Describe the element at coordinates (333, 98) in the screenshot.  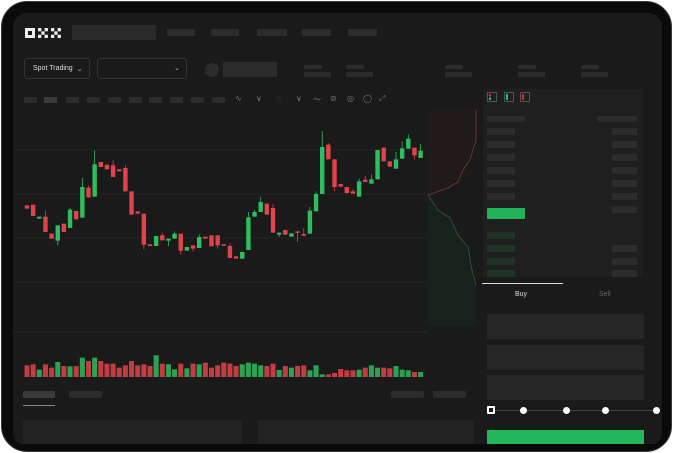
I see `drawing-icon: ⊘` at that location.